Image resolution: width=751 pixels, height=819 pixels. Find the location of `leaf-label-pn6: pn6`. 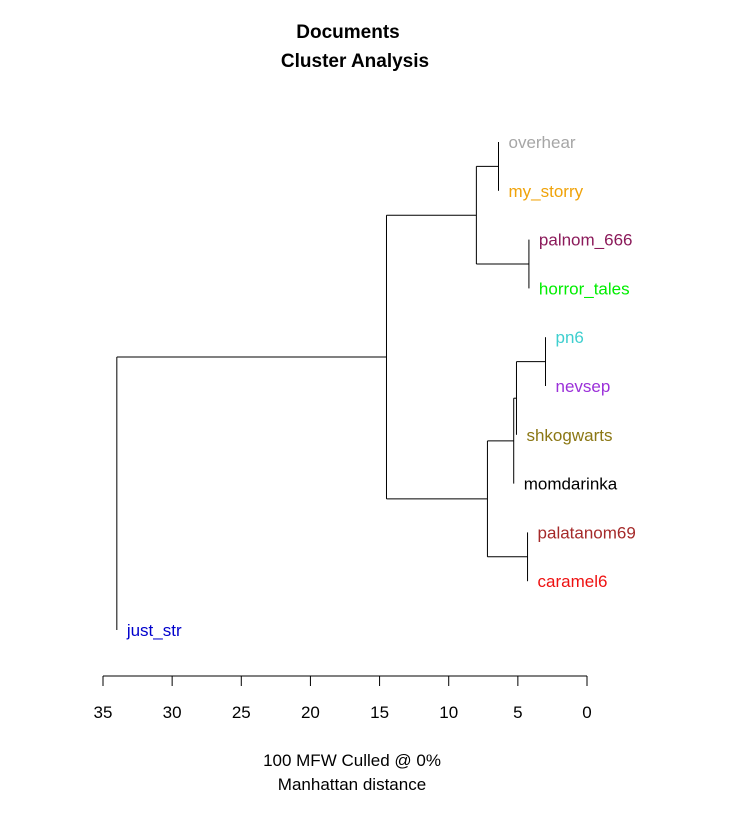

leaf-label-pn6: pn6 is located at coordinates (570, 337).